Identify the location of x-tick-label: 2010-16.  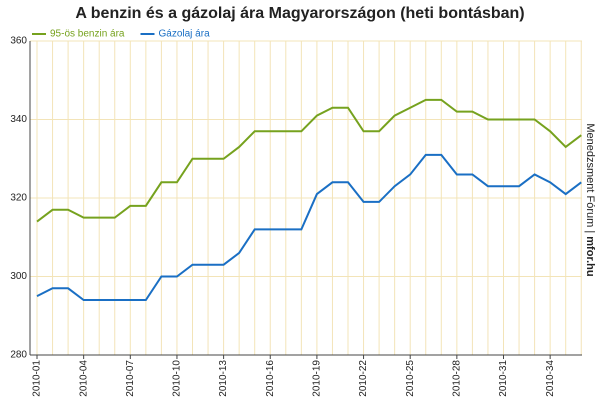
(270, 378).